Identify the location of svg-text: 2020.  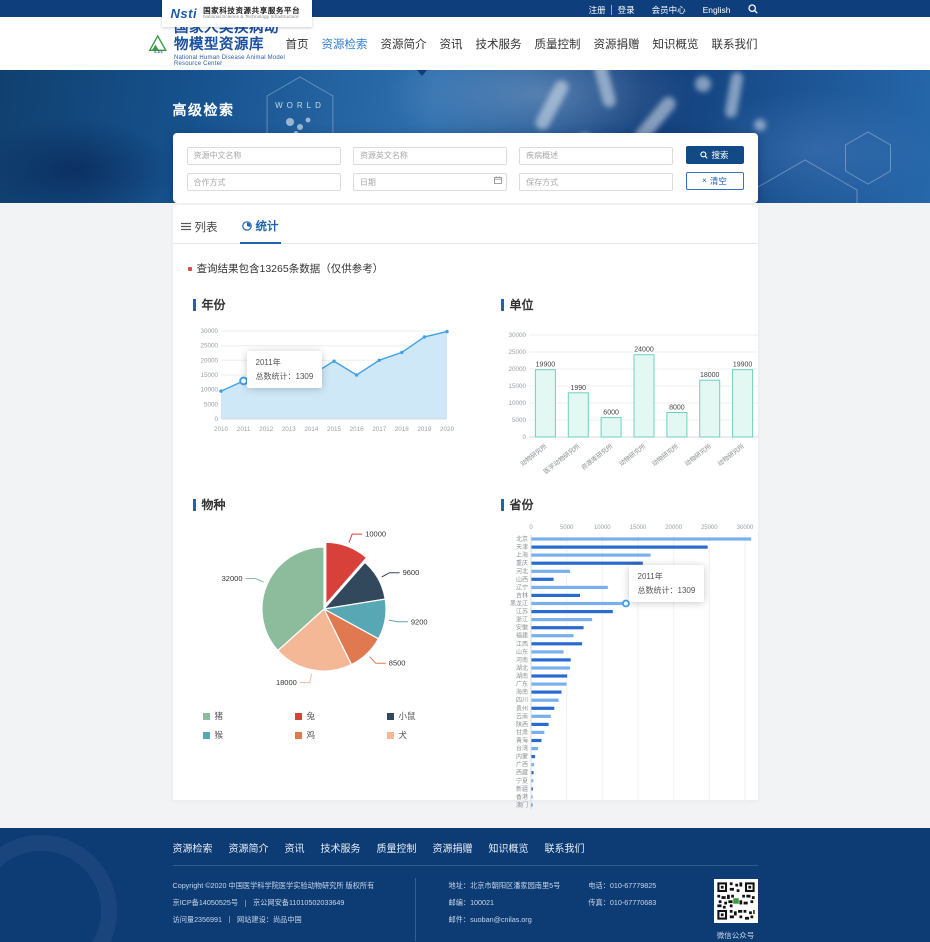
(446, 429).